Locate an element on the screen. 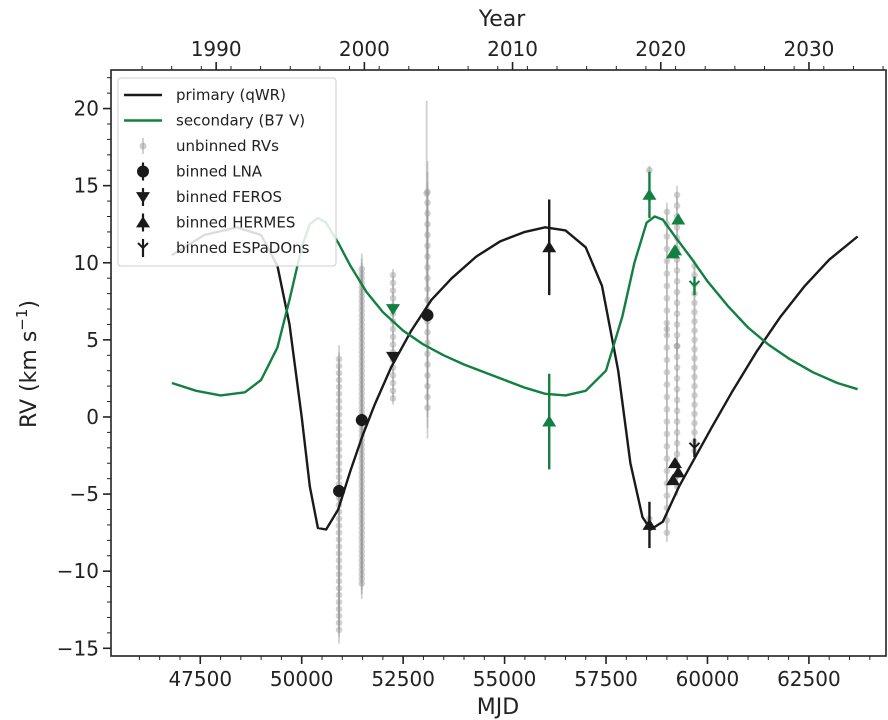  year-tick-label: 1990 is located at coordinates (216, 49).